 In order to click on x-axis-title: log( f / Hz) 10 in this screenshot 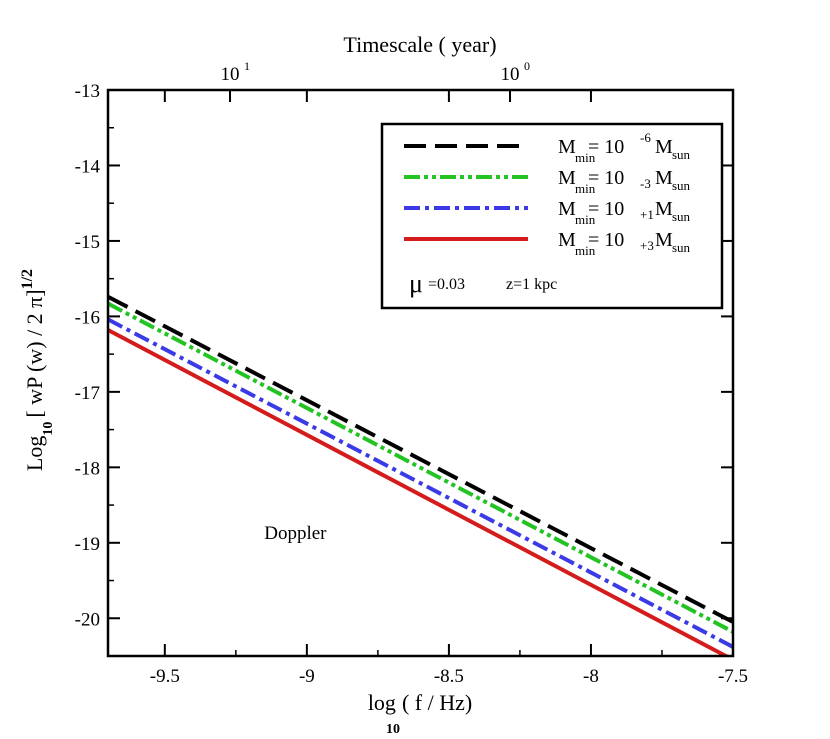, I will do `click(420, 713)`.